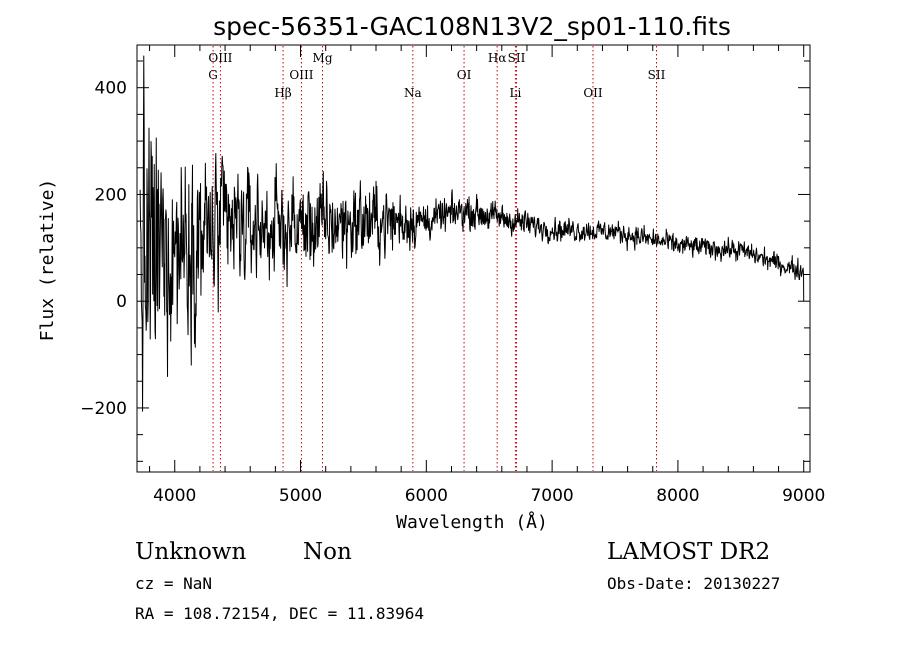  Describe the element at coordinates (413, 93) in the screenshot. I see `spectral-line-label: Na` at that location.